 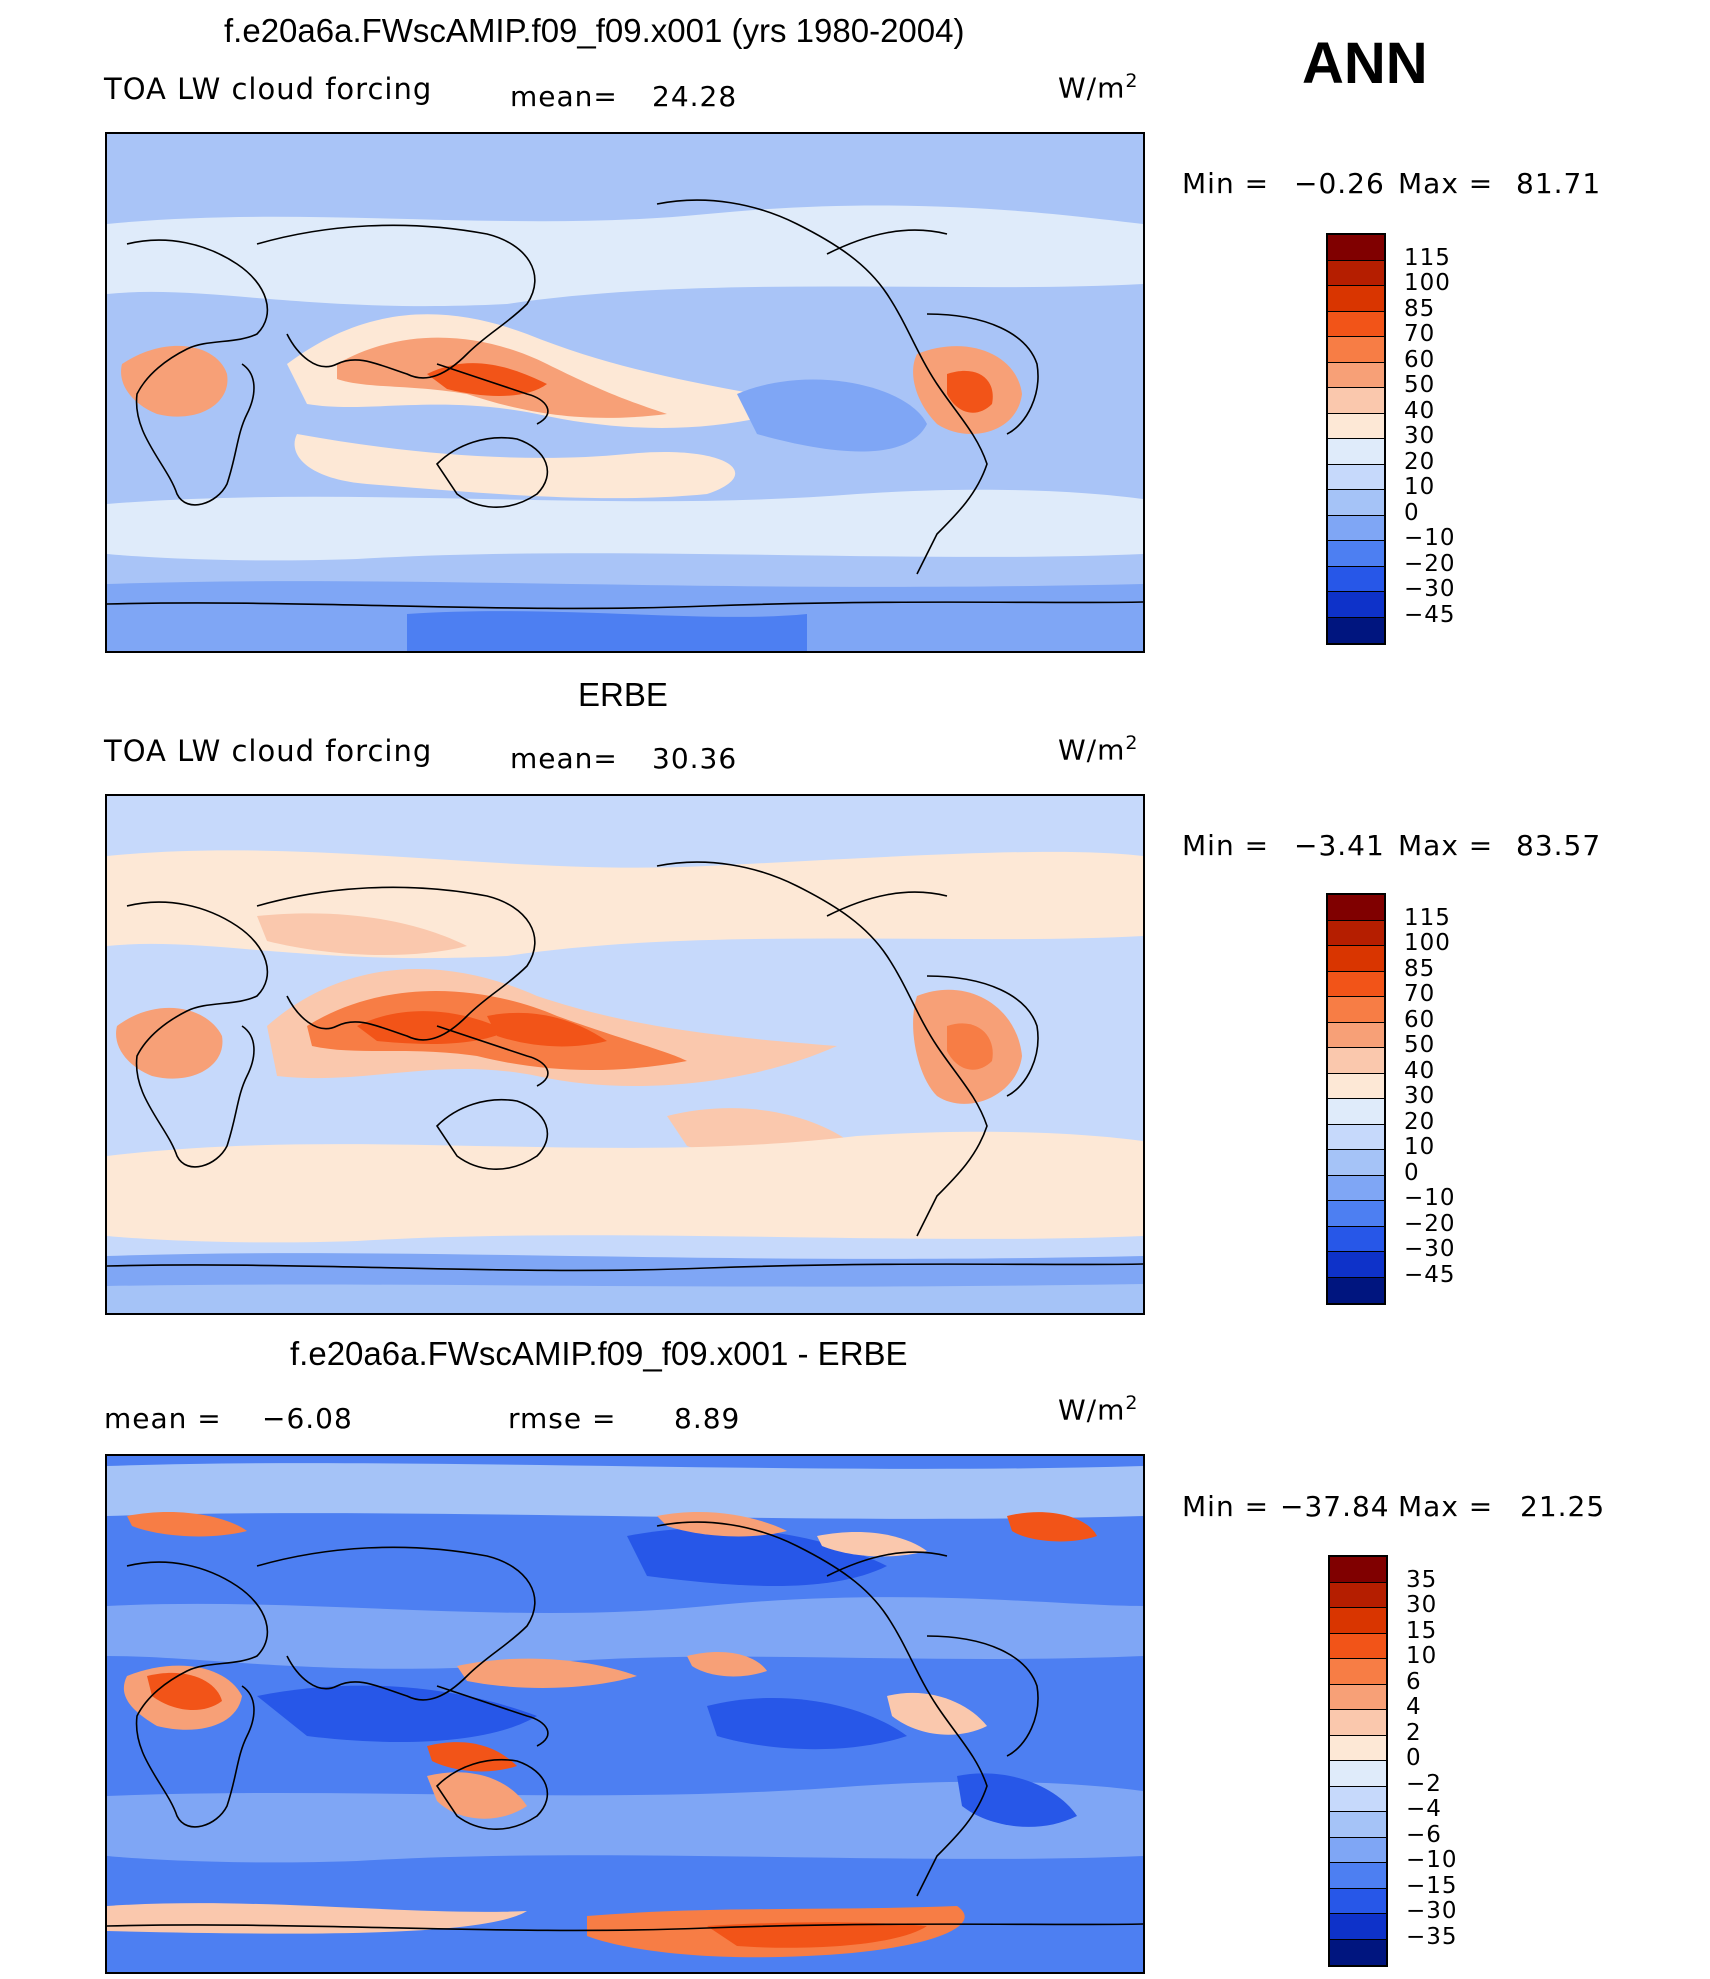 What do you see at coordinates (1414, 1707) in the screenshot?
I see `colorbar-tick-label: 4` at bounding box center [1414, 1707].